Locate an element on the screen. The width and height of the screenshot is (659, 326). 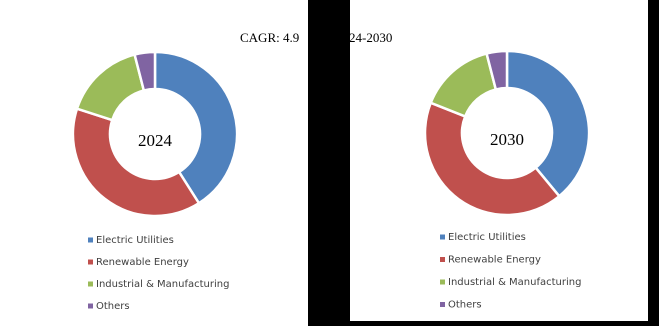
center-label: 2030 is located at coordinates (507, 139).